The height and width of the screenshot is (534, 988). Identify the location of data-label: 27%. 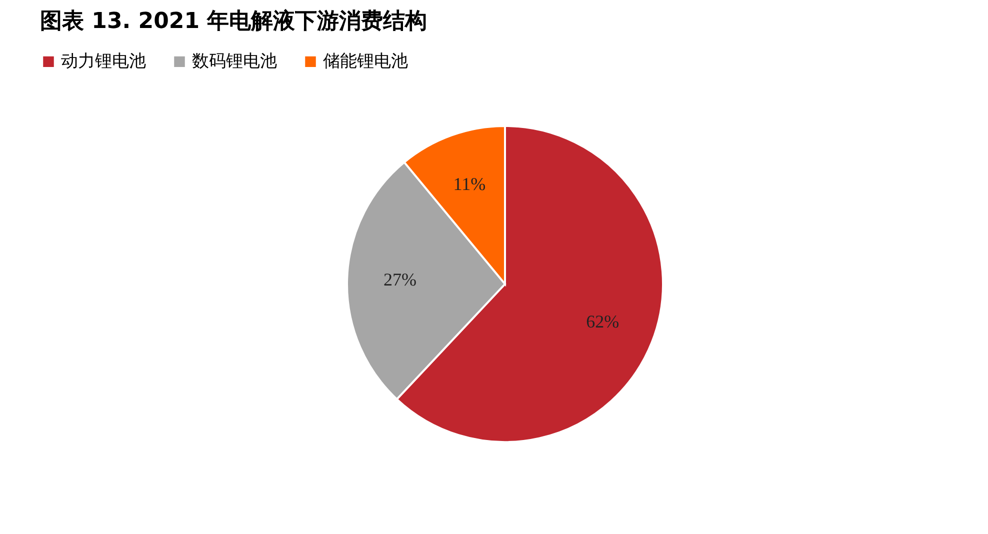
(400, 280).